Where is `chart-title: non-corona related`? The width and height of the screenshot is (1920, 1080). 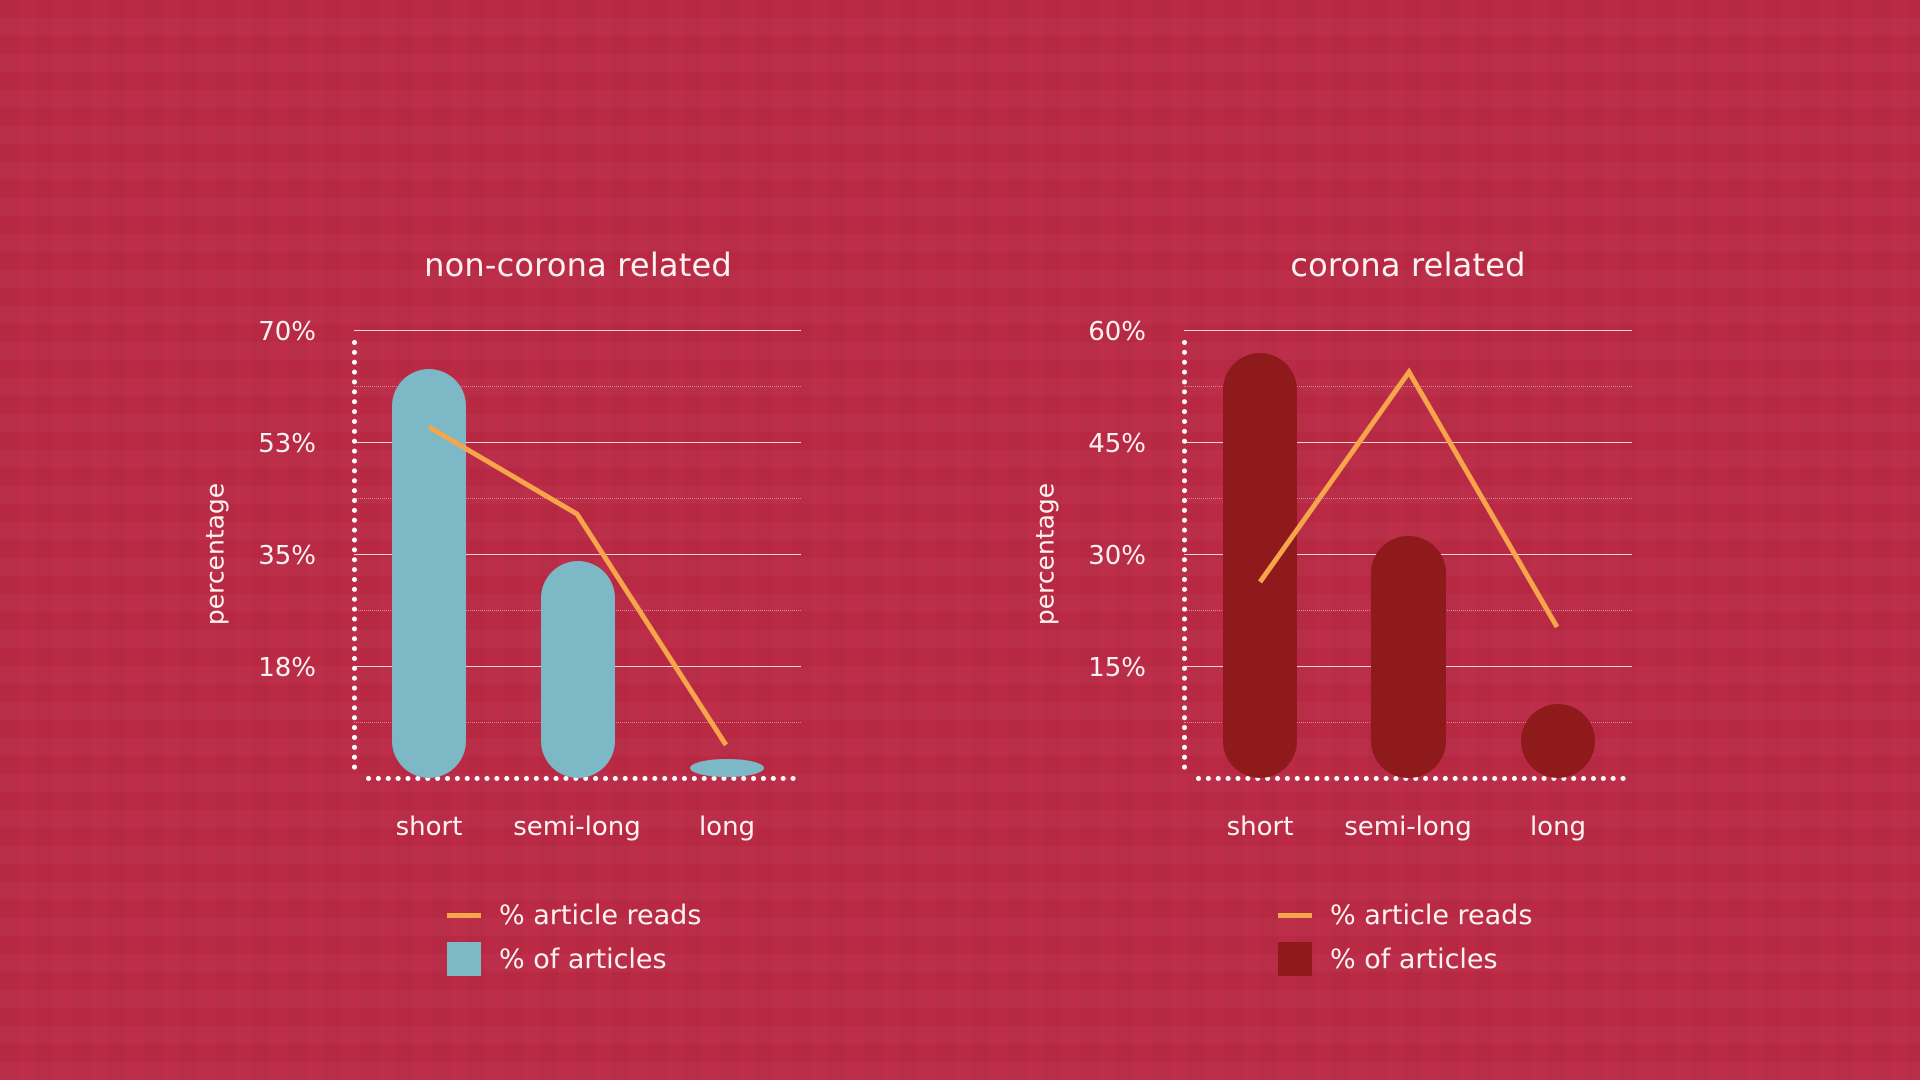
chart-title: non-corona related is located at coordinates (578, 265).